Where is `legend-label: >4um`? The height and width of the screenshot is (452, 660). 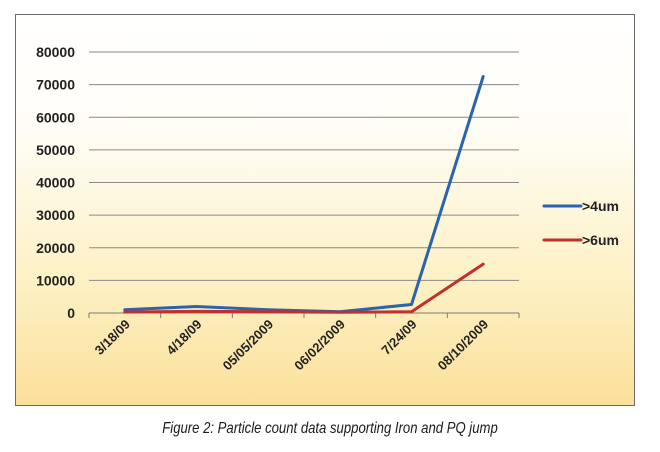
legend-label: >4um is located at coordinates (600, 206).